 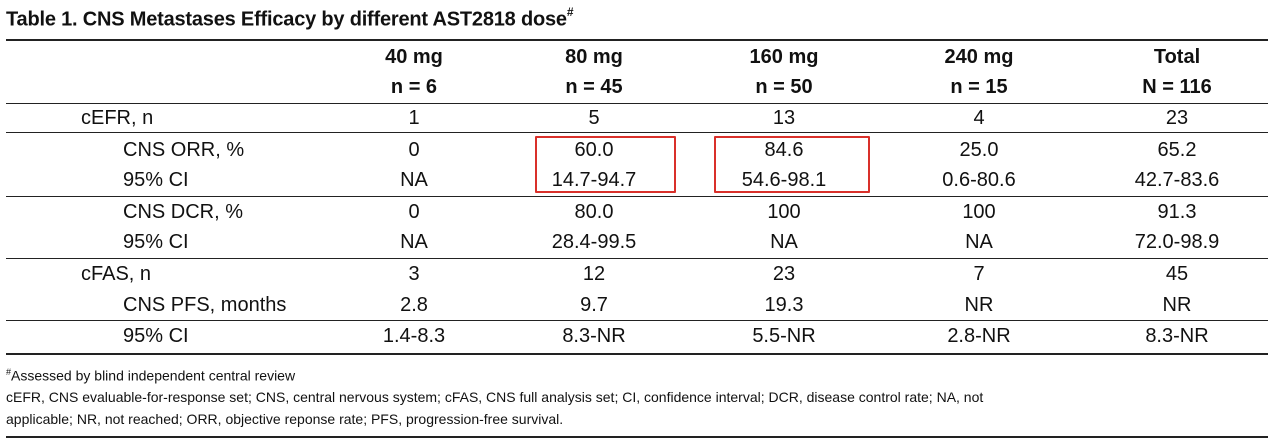 What do you see at coordinates (9, 372) in the screenshot?
I see `footnote-mark: #` at bounding box center [9, 372].